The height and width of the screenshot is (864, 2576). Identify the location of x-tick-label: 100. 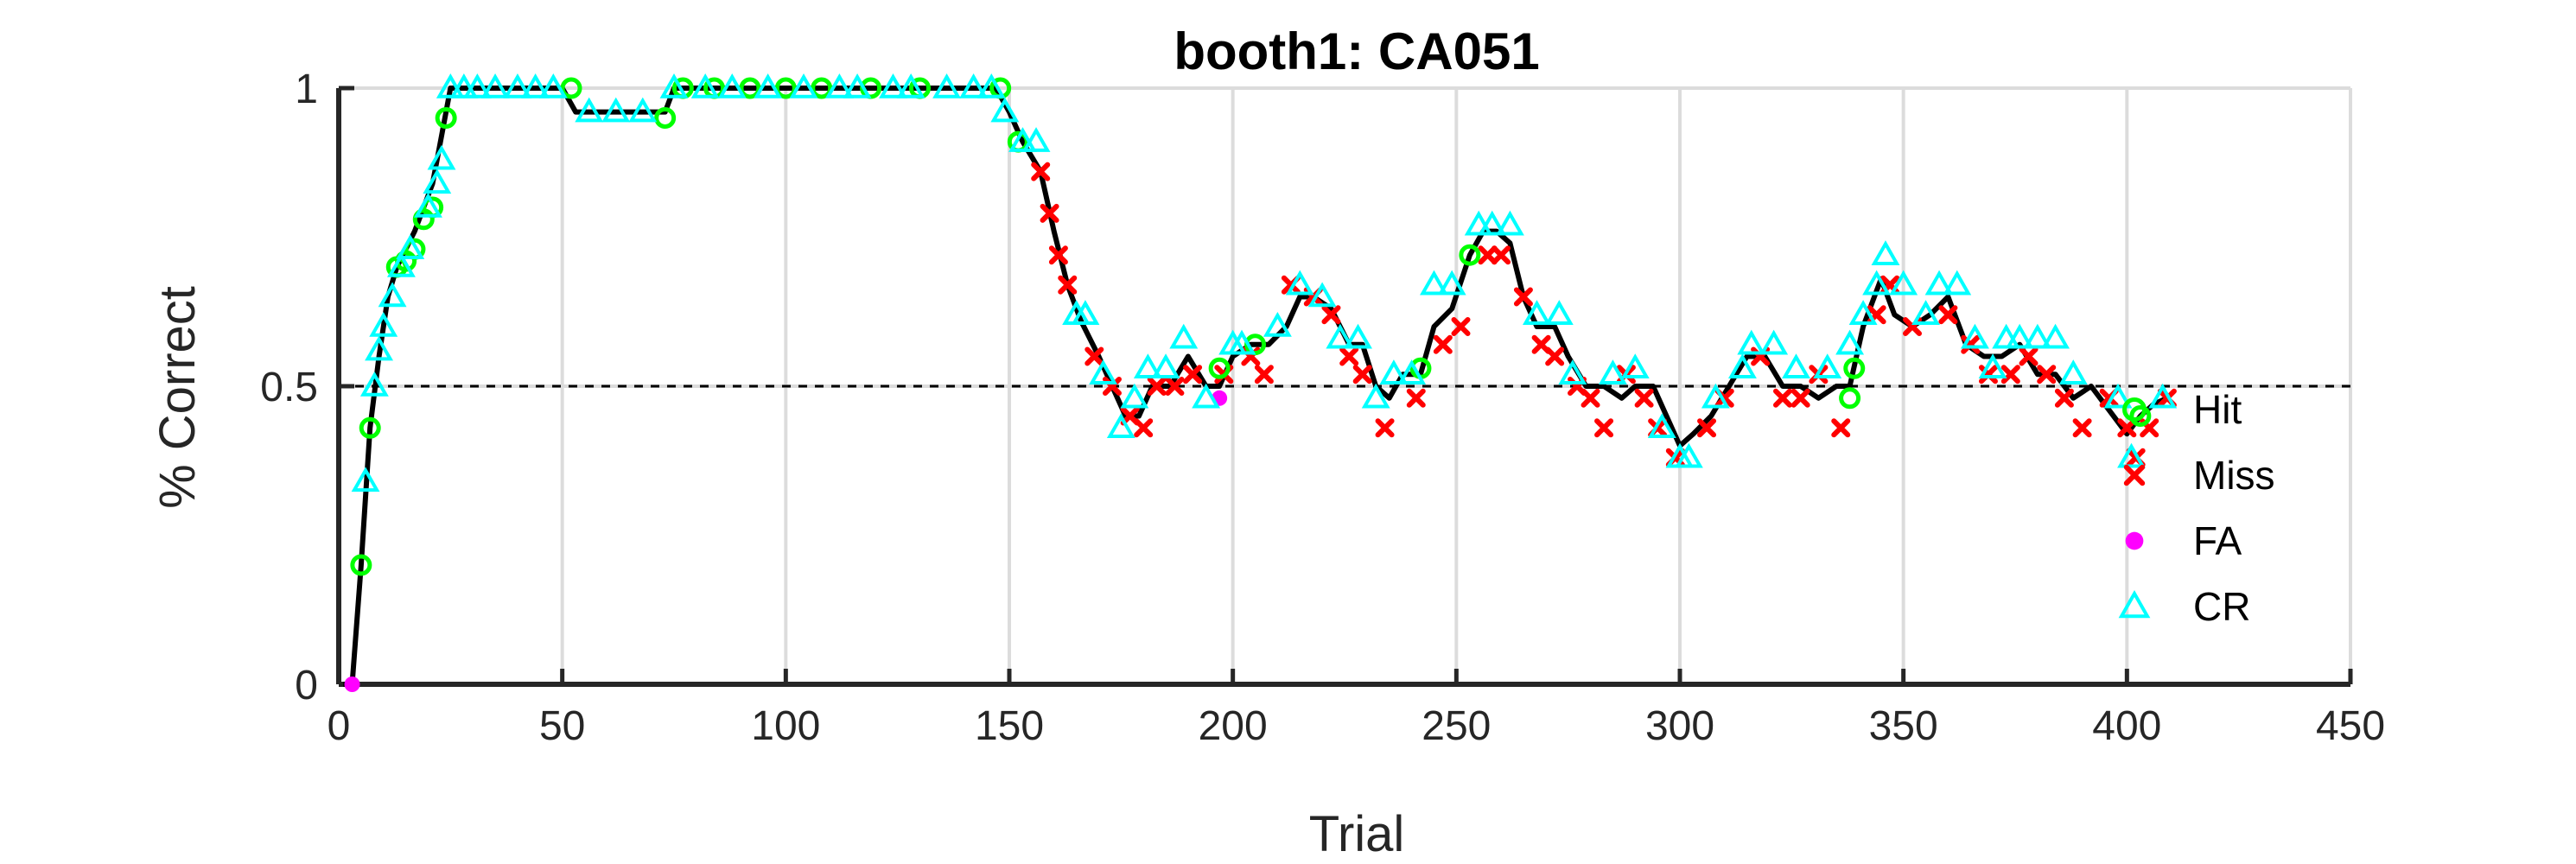
(786, 726).